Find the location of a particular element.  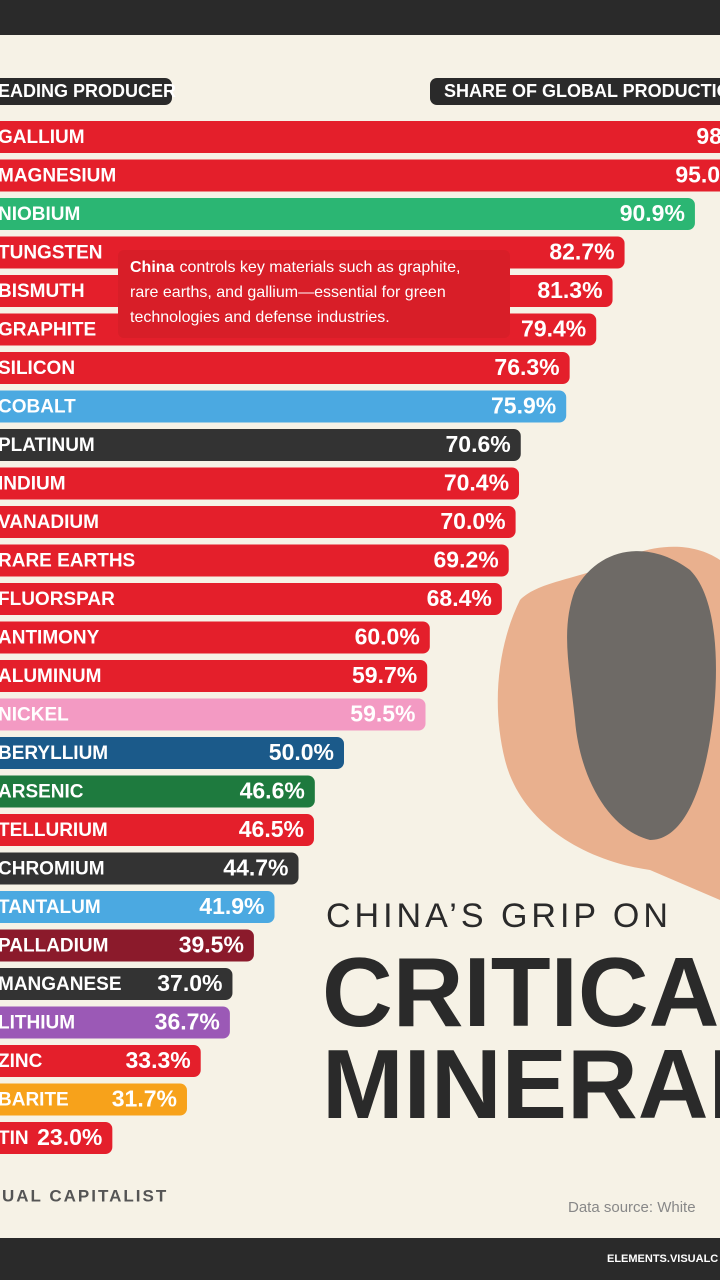

category-label: COBALT is located at coordinates (38, 407).